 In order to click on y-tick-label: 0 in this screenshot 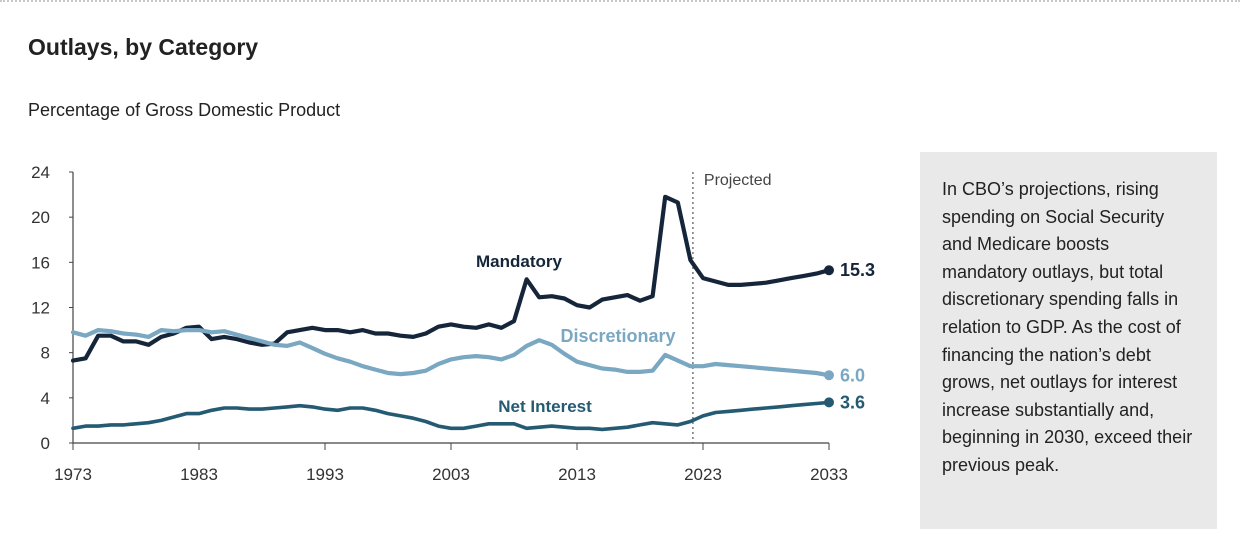, I will do `click(45, 443)`.